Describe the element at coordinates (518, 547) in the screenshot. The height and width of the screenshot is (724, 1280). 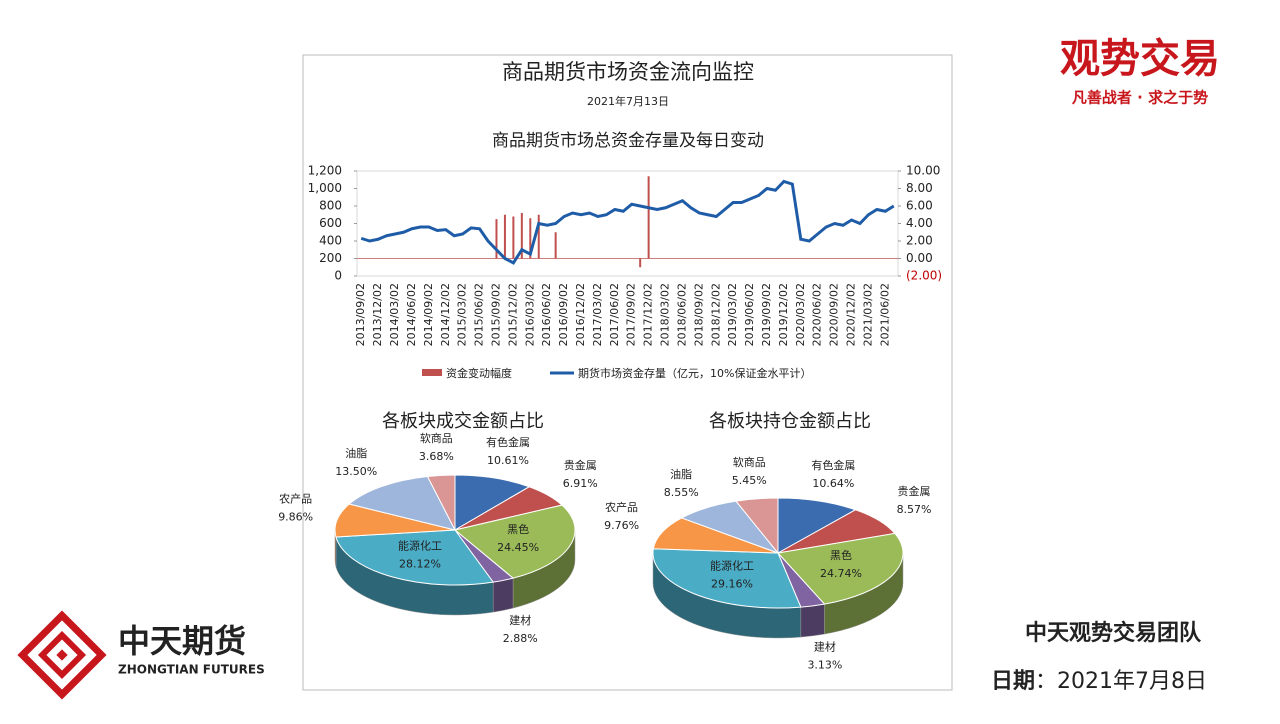
I see `pie-label-value: 24.45%` at that location.